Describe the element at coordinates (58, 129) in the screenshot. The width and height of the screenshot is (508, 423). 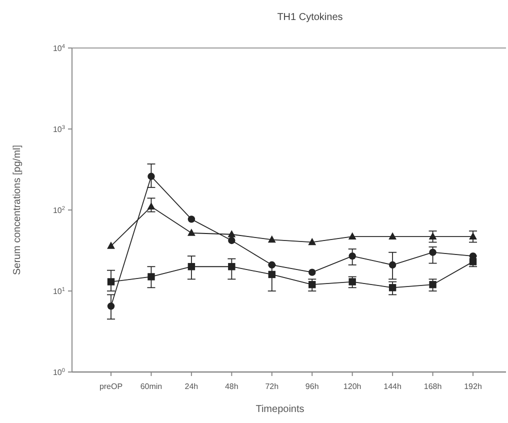
I see `y-tick-label: 10$^{3}$` at that location.